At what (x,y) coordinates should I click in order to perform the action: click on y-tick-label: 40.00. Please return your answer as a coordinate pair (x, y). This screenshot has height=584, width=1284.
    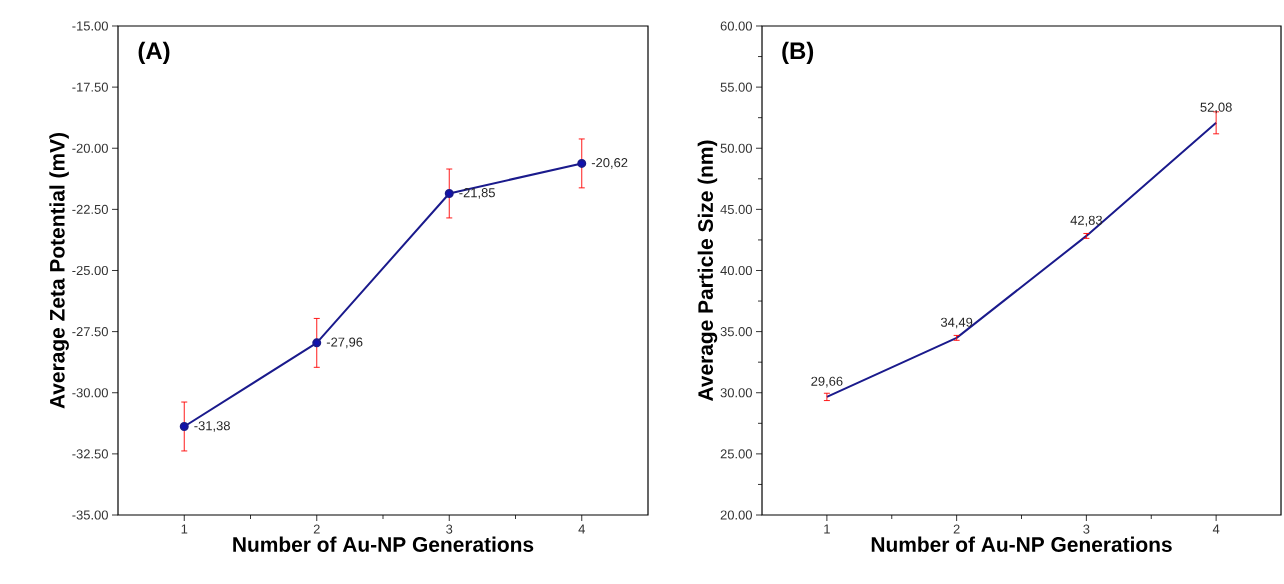
    Looking at the image, I should click on (736, 270).